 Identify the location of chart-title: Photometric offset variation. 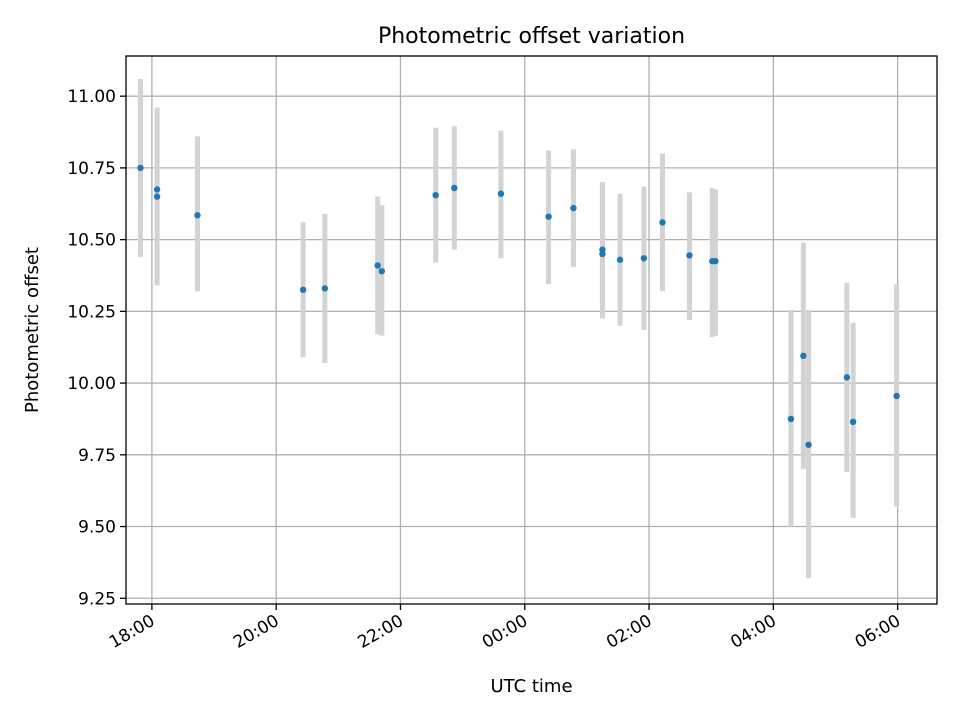
(531, 36).